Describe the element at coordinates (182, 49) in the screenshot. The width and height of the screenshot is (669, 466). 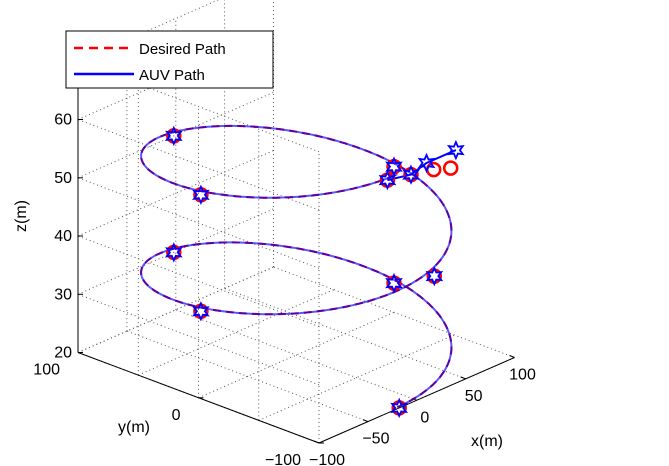
I see `legend-label-desired: Desired Path` at that location.